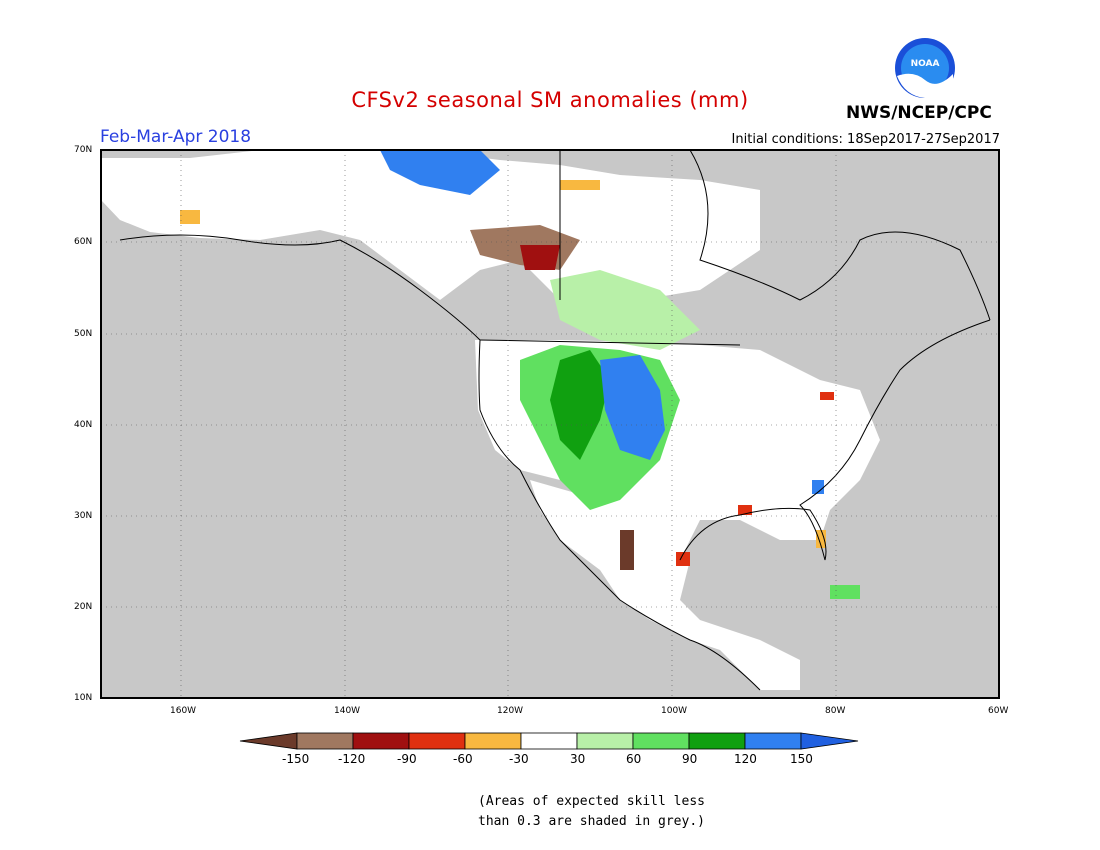 The height and width of the screenshot is (850, 1100). I want to click on anomaly-red-gulf, so click(683, 559).